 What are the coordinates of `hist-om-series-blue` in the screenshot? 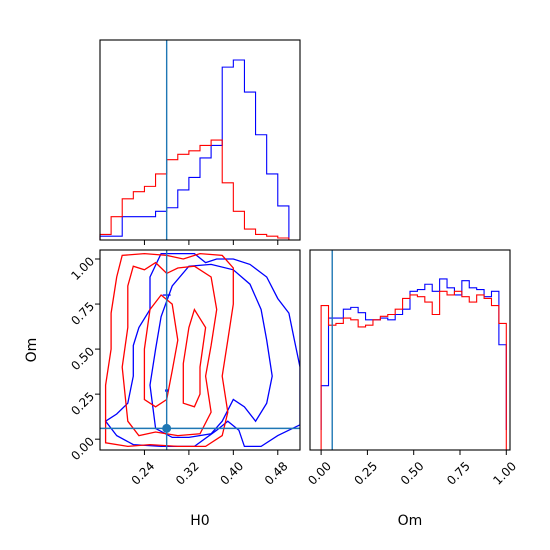 It's located at (413, 354).